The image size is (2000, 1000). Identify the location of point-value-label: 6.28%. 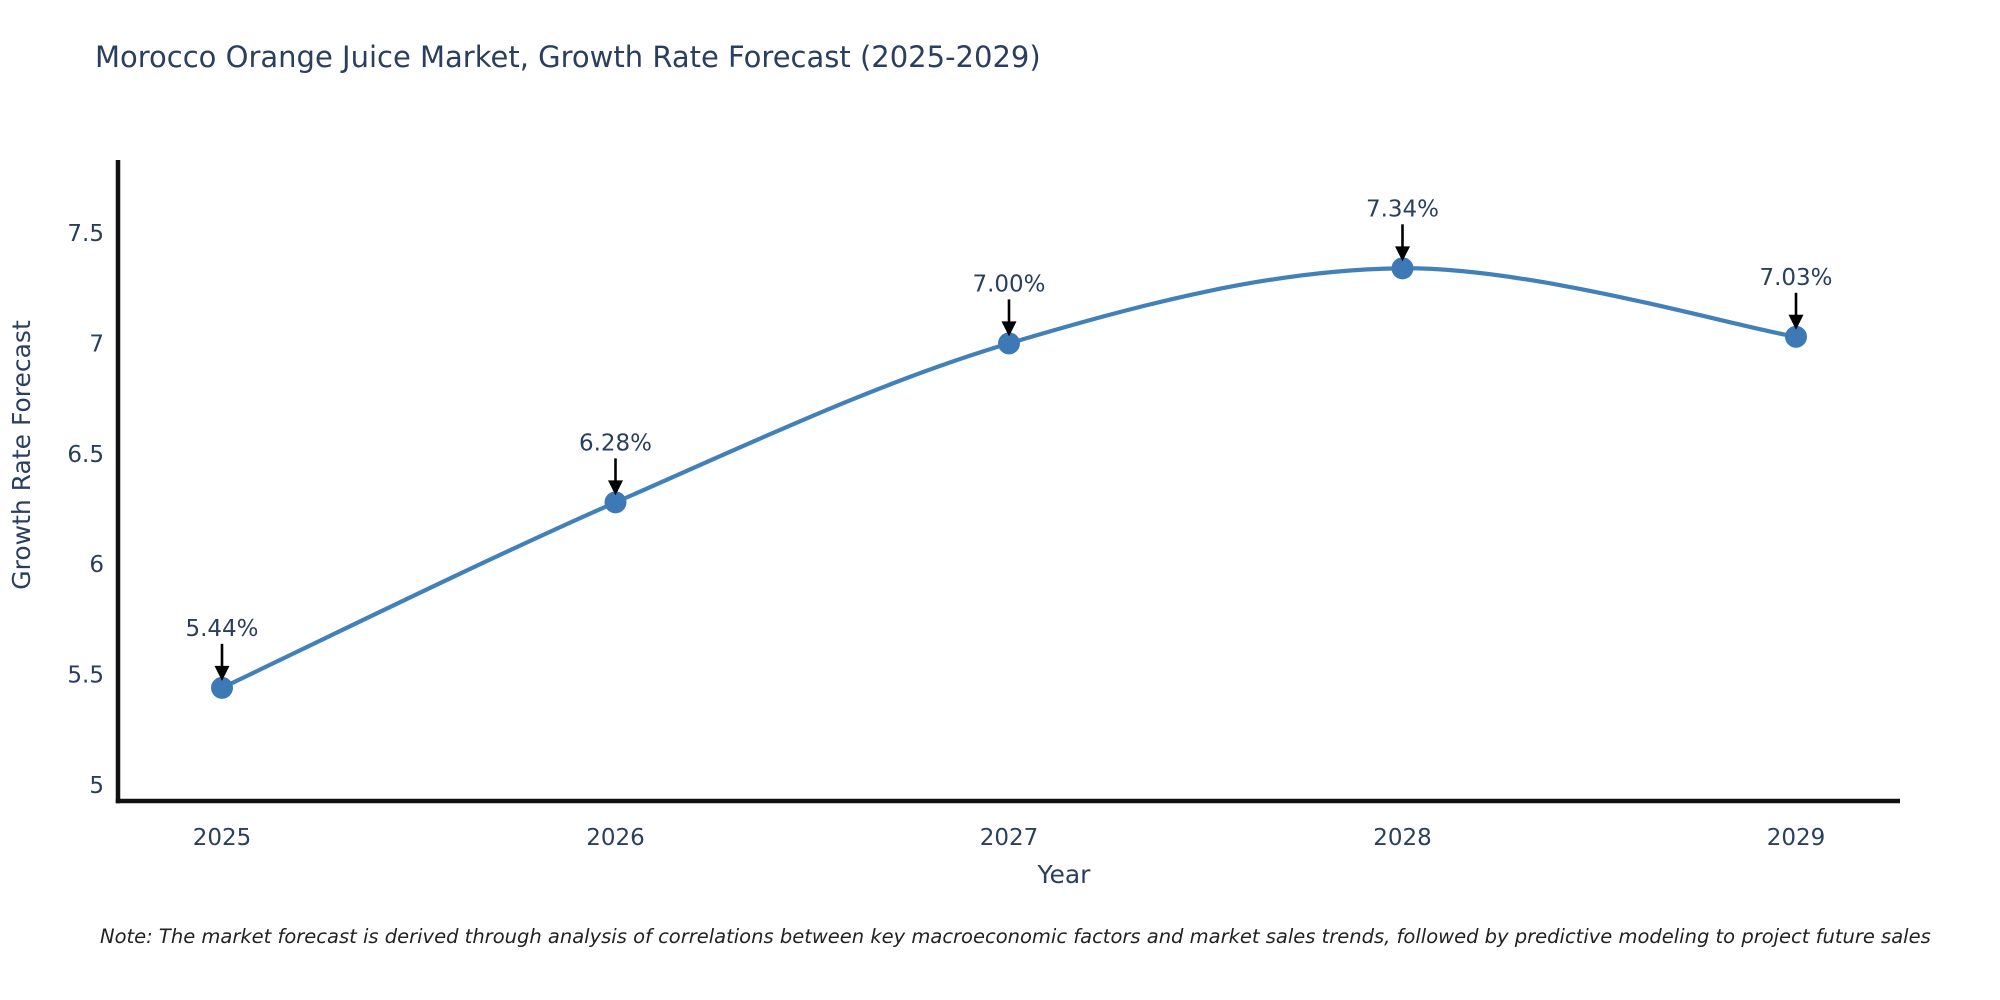
(615, 443).